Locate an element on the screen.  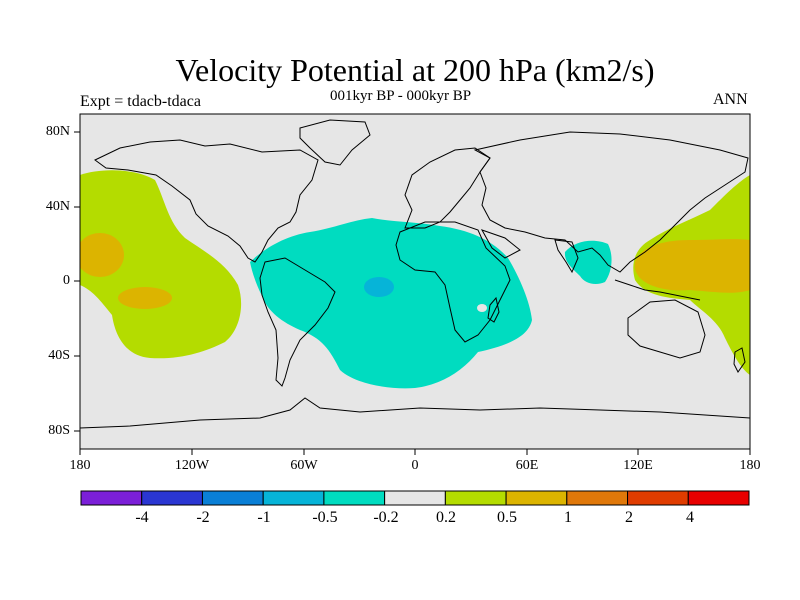
lat-ticks is located at coordinates (77, 281).